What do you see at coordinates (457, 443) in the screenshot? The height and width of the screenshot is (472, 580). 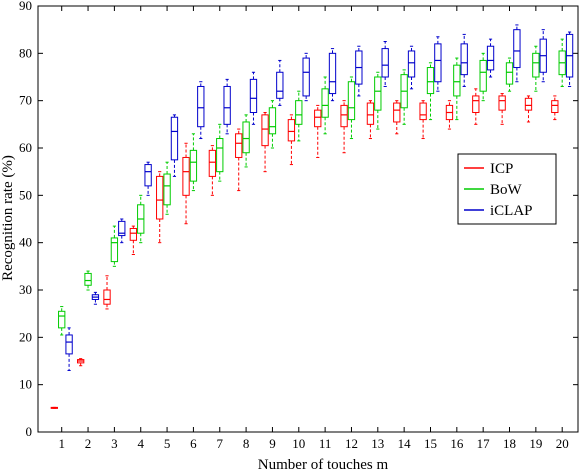 I see `x-tick-label: 16` at bounding box center [457, 443].